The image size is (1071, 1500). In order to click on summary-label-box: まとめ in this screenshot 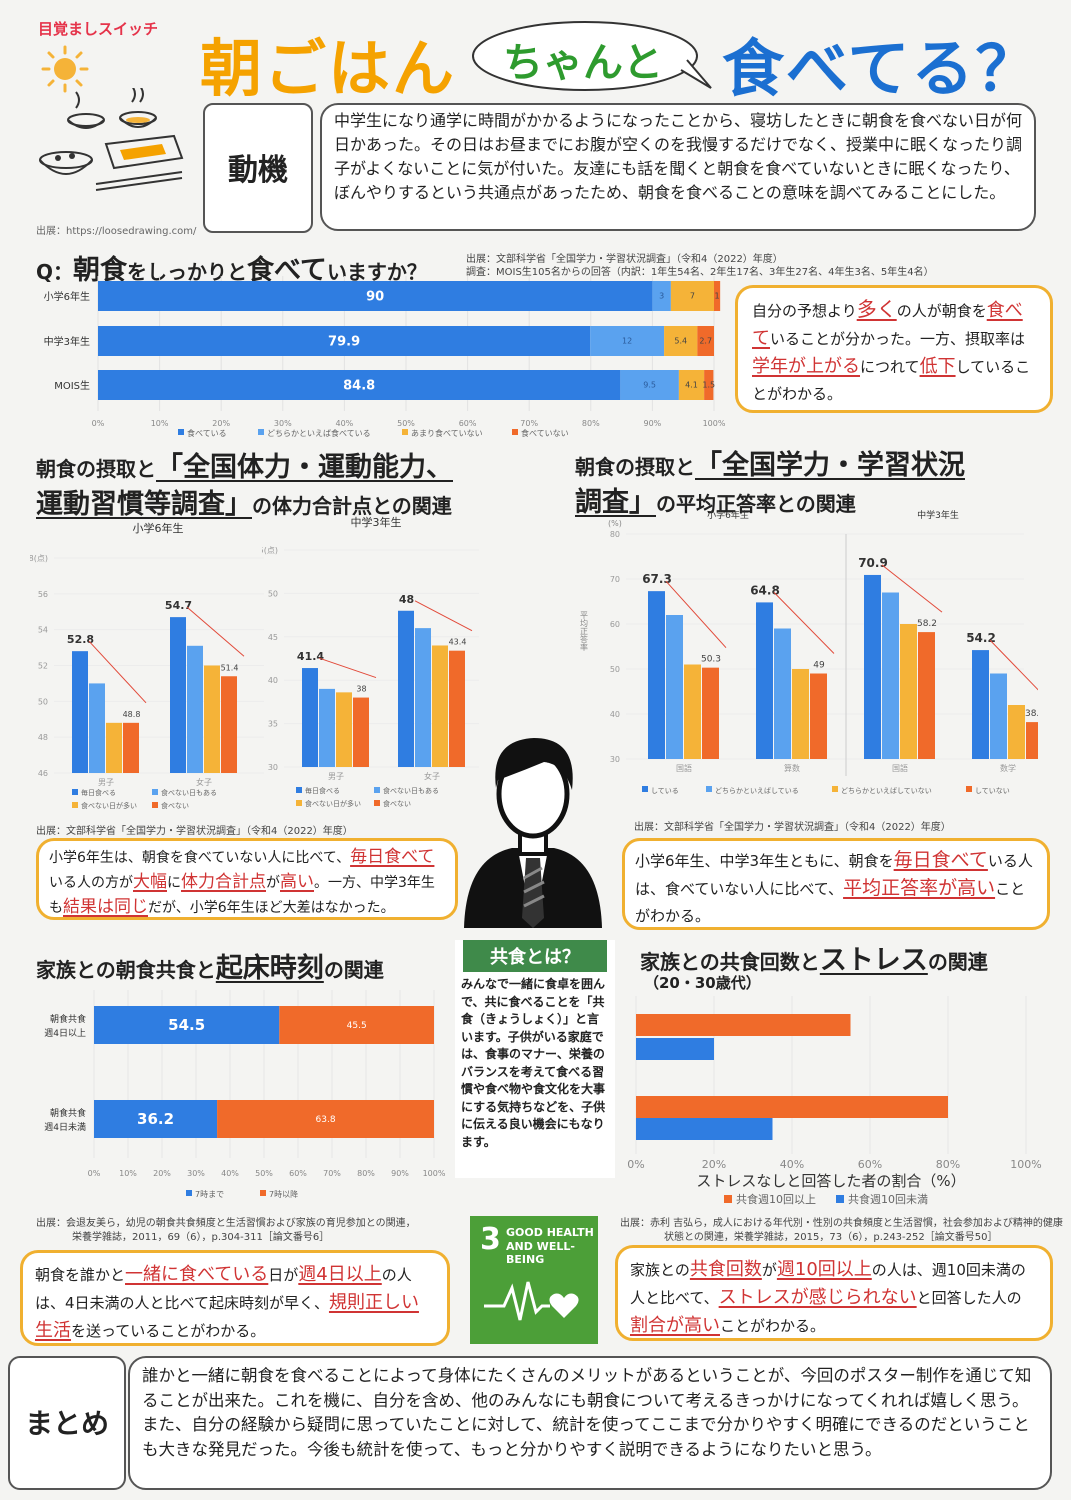, I will do `click(67, 1423)`.